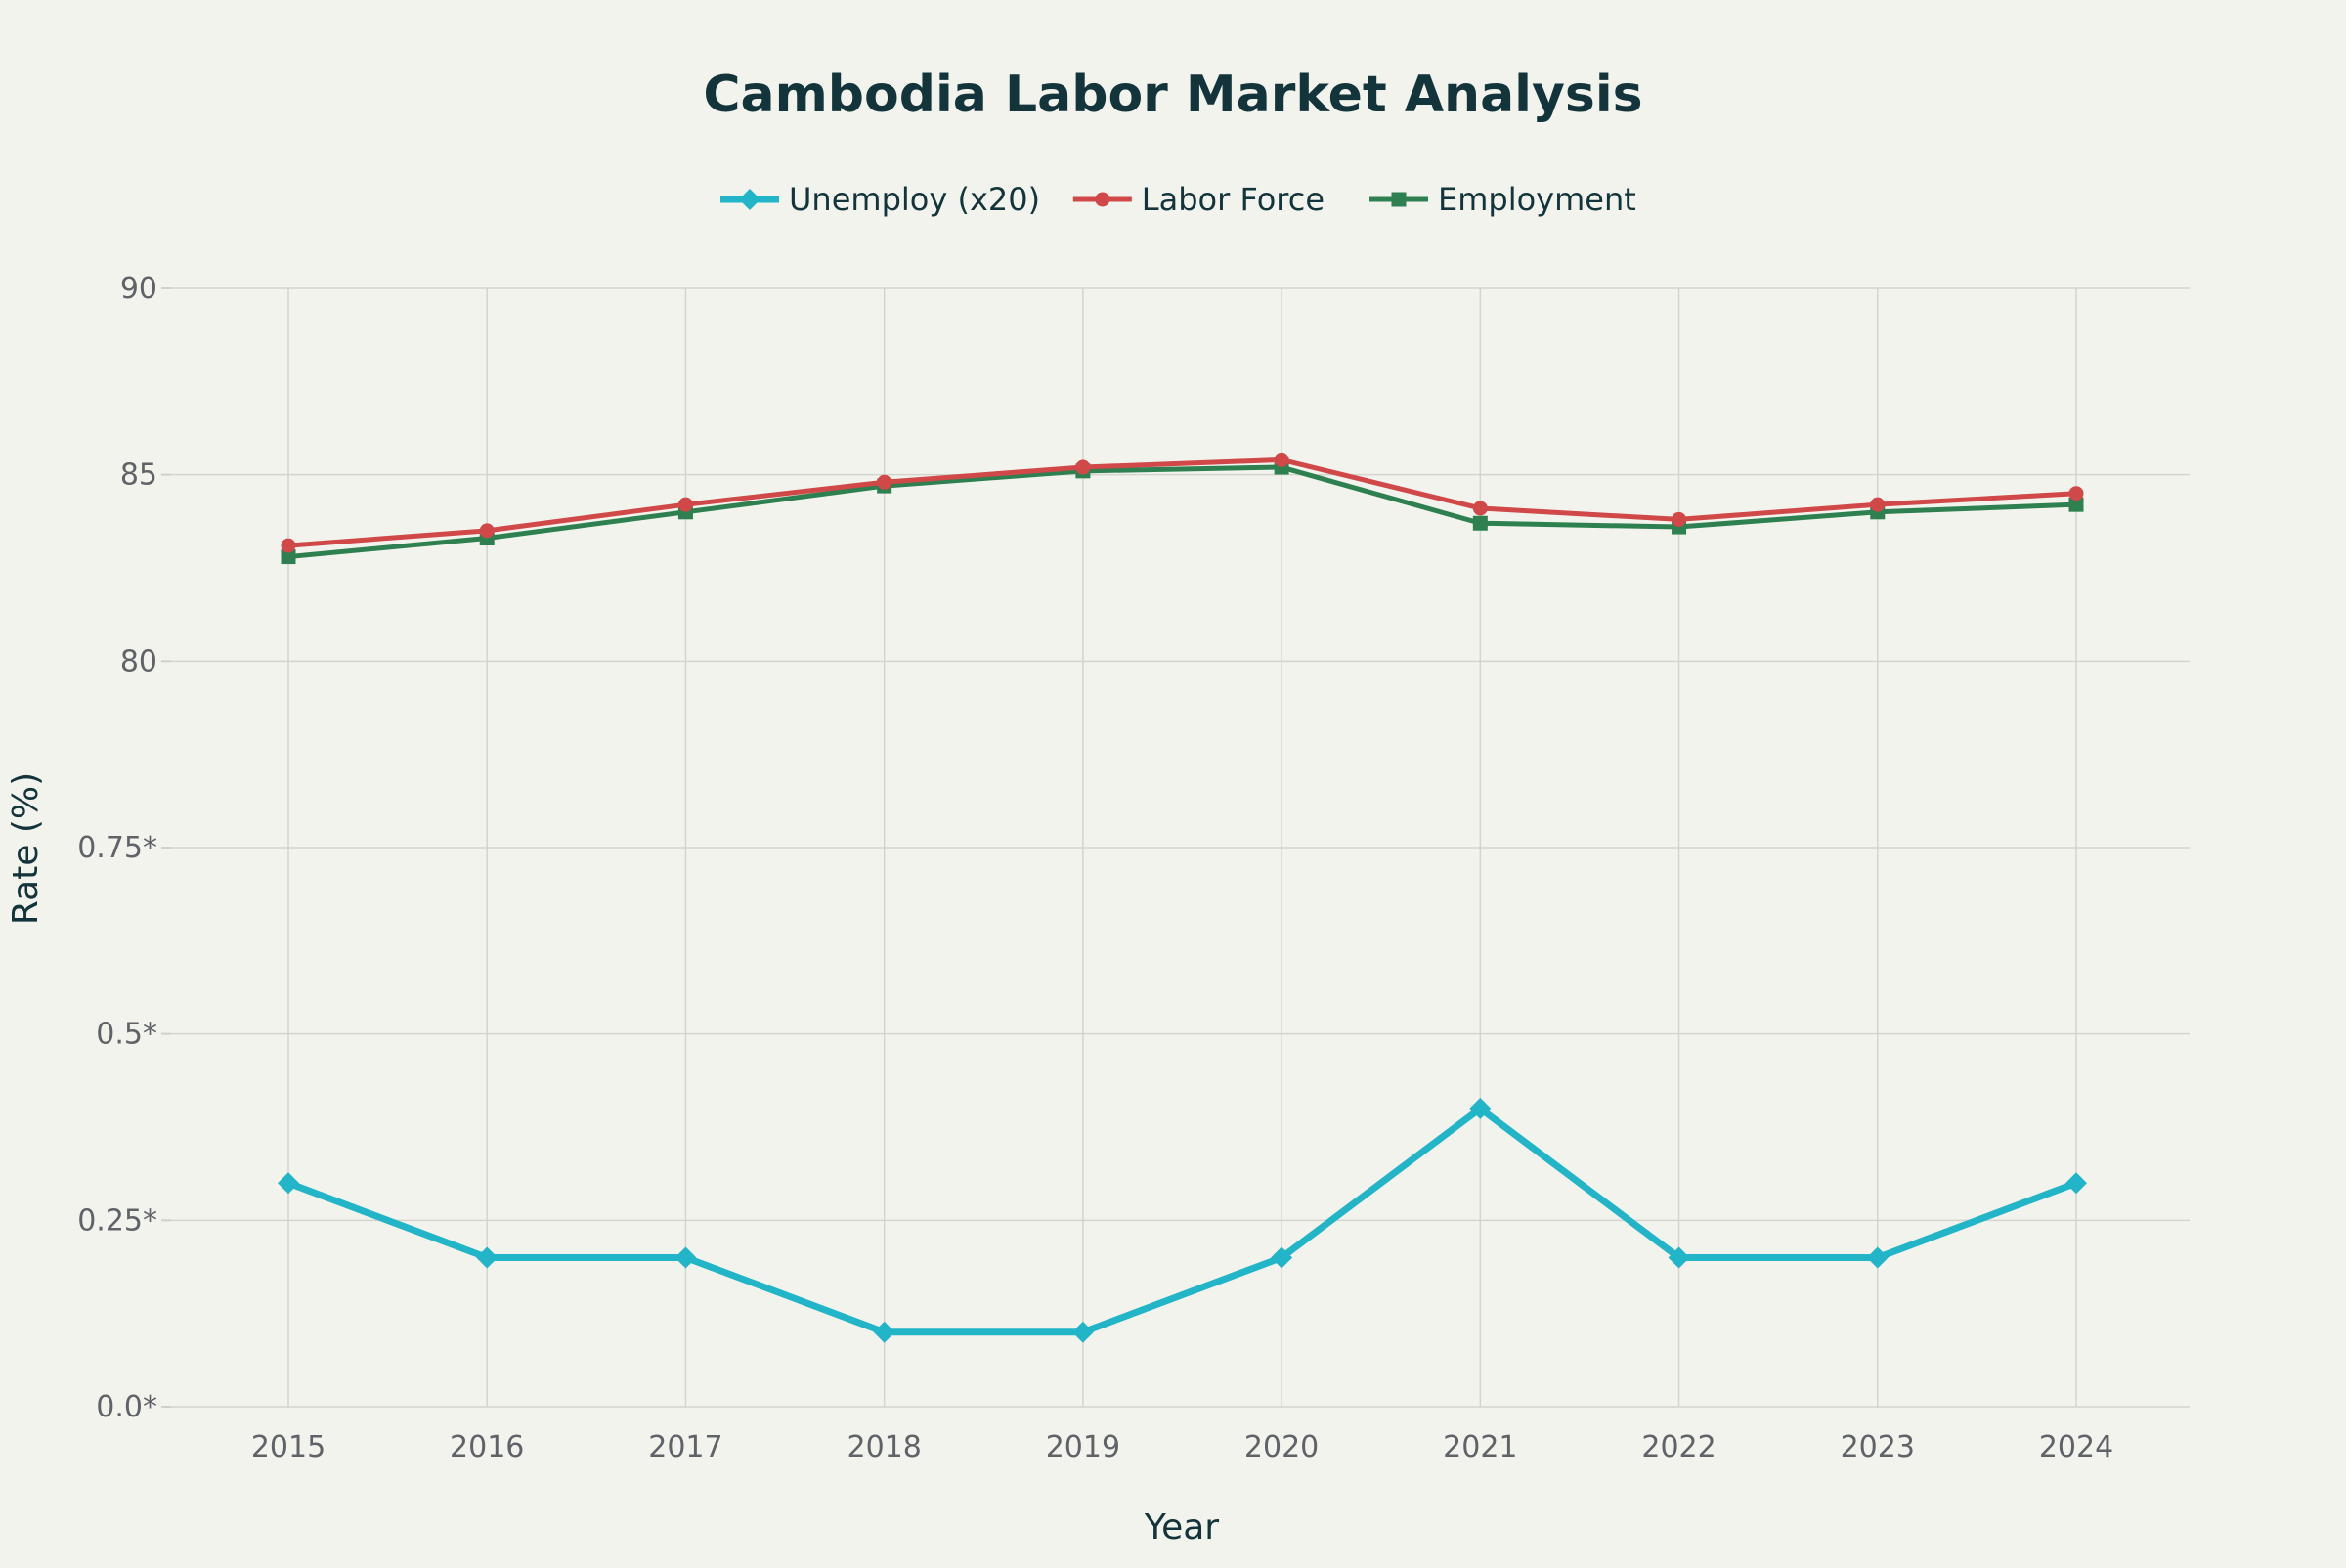  I want to click on series-unemploy-x20, so click(1182, 1220).